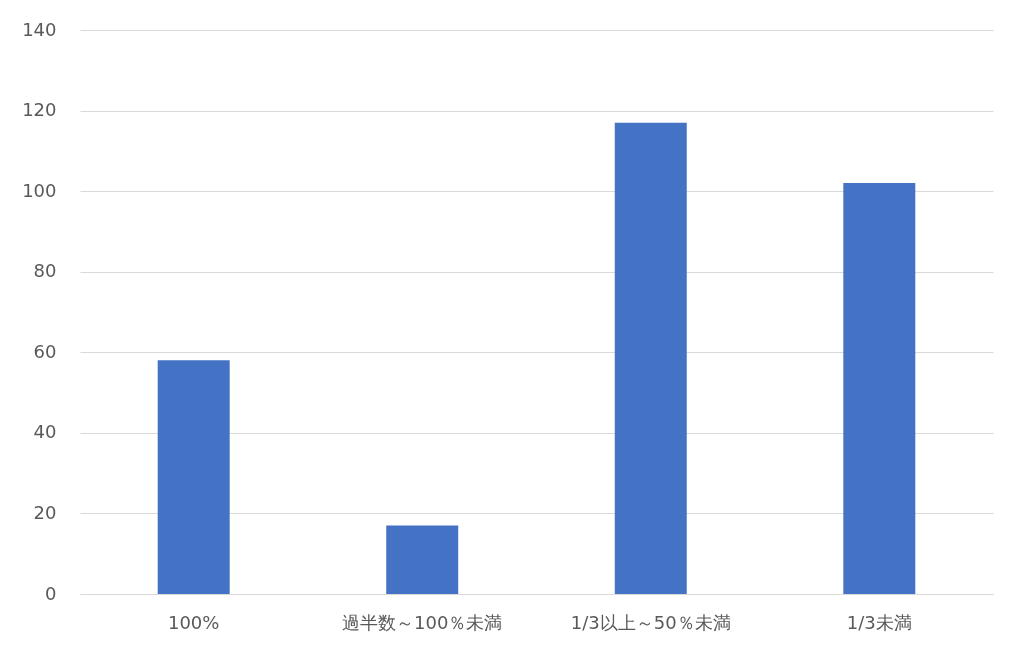 This screenshot has width=1024, height=672. What do you see at coordinates (45, 271) in the screenshot?
I see `y-tick-label: 80` at bounding box center [45, 271].